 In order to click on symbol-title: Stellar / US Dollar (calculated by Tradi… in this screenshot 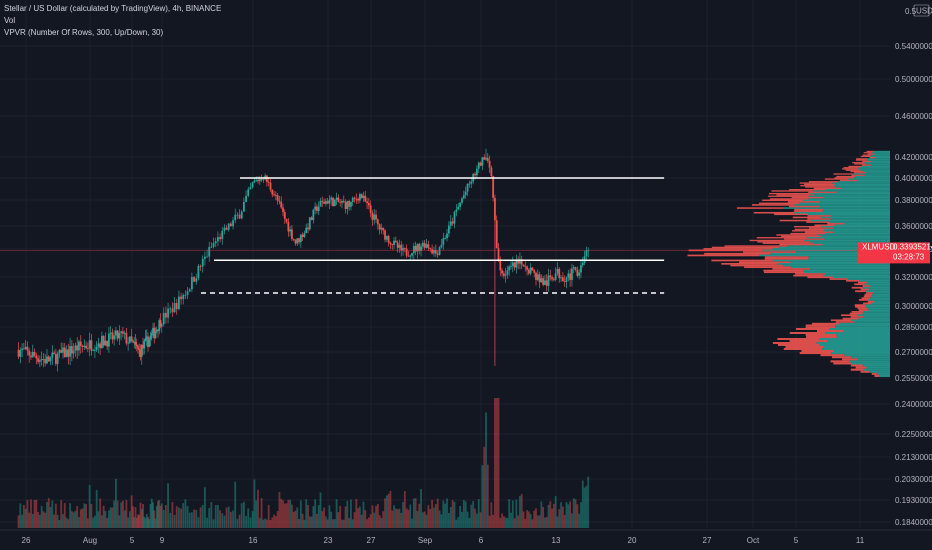, I will do `click(113, 8)`.